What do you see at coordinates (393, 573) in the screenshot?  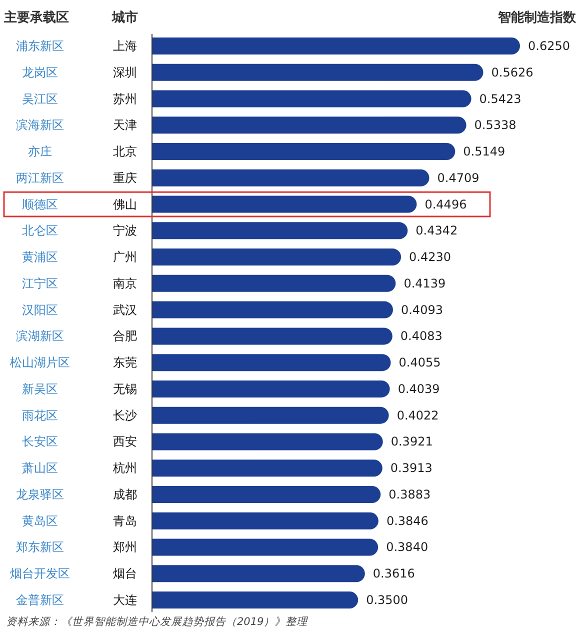 I see `data-label: 0.3616` at bounding box center [393, 573].